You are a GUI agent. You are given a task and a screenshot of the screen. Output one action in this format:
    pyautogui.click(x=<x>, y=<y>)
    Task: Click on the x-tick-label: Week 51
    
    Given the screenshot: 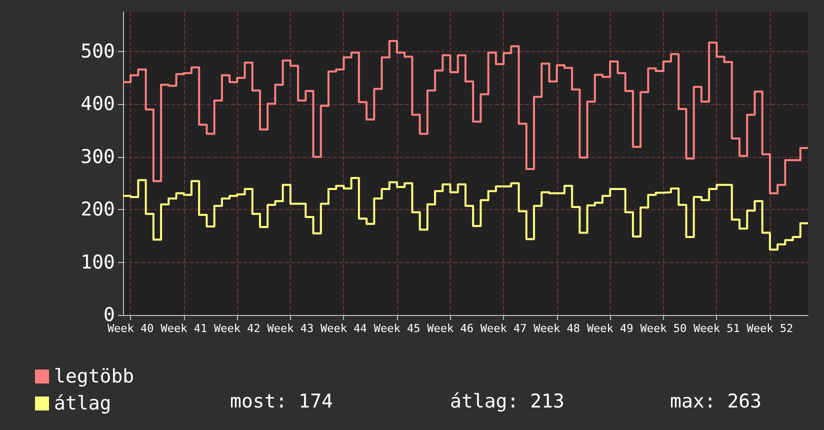 What is the action you would take?
    pyautogui.click(x=716, y=328)
    